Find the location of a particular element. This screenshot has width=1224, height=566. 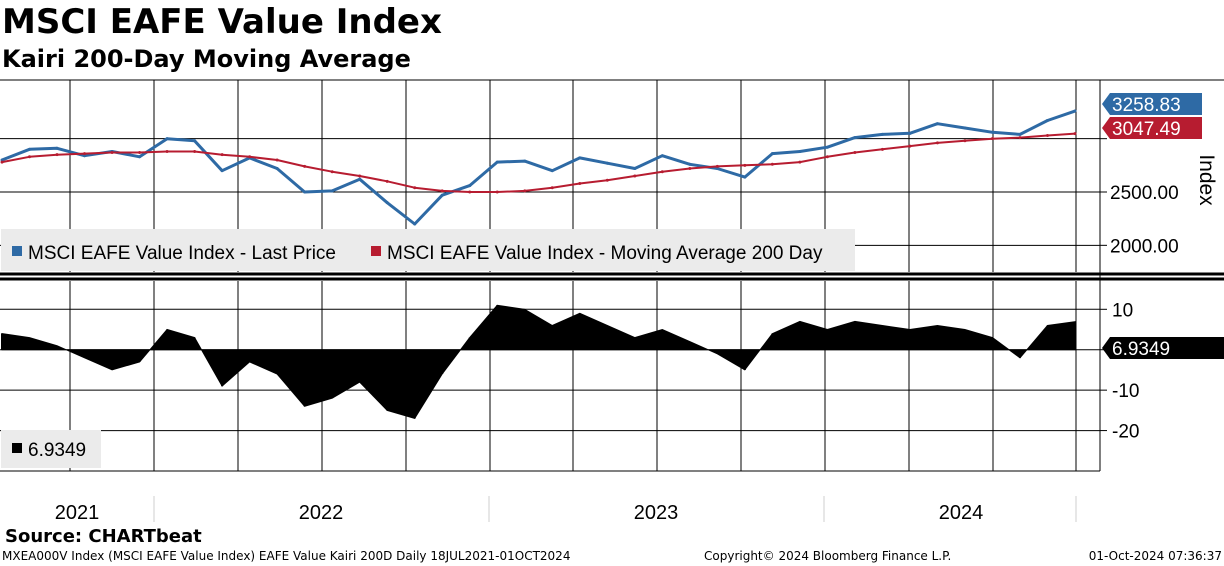

legend-box is located at coordinates (428, 250).